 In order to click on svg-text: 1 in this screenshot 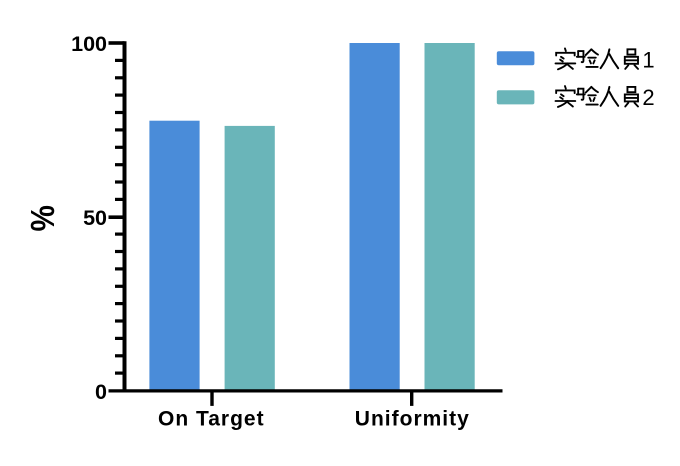, I will do `click(648, 60)`.